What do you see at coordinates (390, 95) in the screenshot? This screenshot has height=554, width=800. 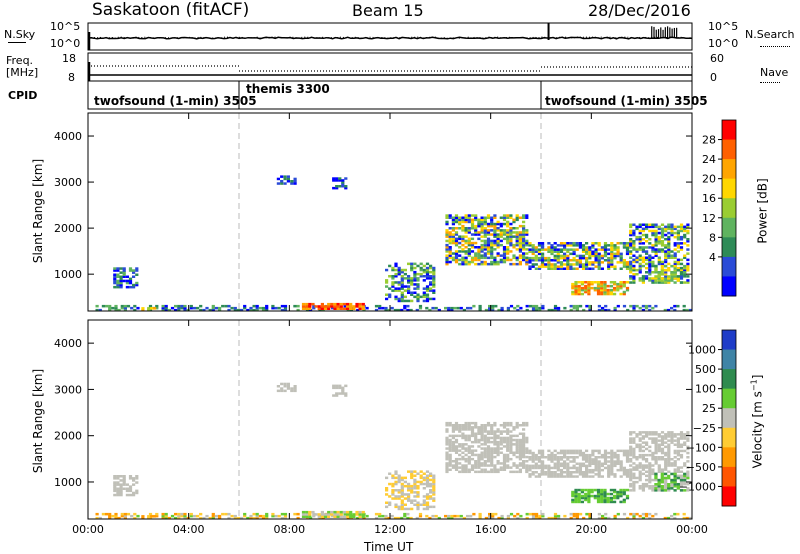 I see `cpid-panel-frame` at bounding box center [390, 95].